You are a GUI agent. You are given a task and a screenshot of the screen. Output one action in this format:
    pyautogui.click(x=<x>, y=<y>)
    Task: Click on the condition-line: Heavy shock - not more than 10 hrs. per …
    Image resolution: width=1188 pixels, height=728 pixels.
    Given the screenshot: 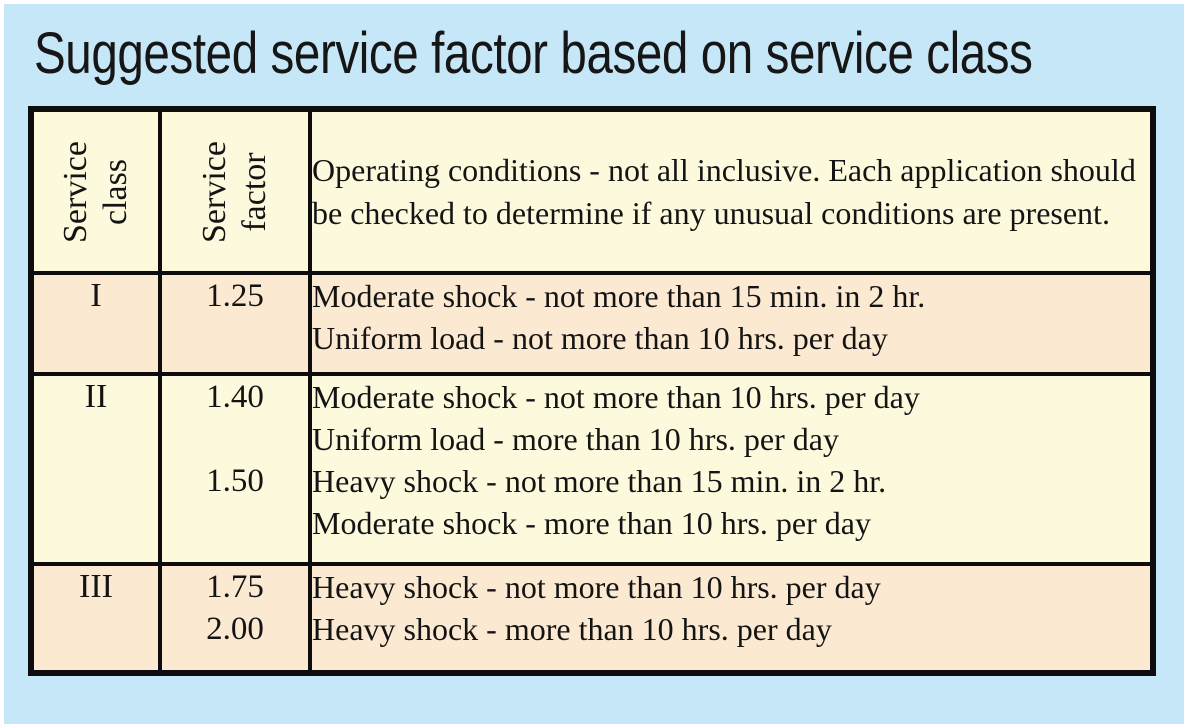 What is the action you would take?
    pyautogui.click(x=596, y=587)
    